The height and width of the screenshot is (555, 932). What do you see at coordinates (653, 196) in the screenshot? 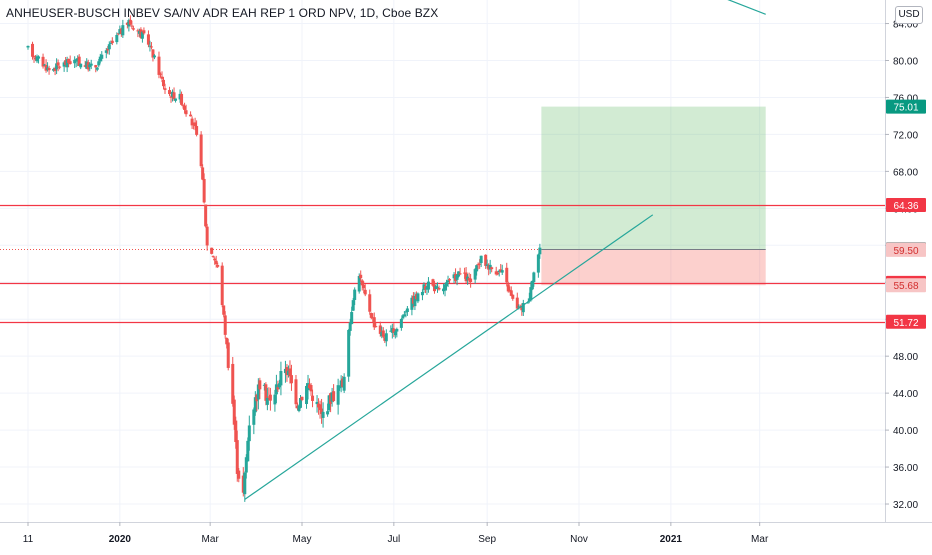
I see `position-zones` at bounding box center [653, 196].